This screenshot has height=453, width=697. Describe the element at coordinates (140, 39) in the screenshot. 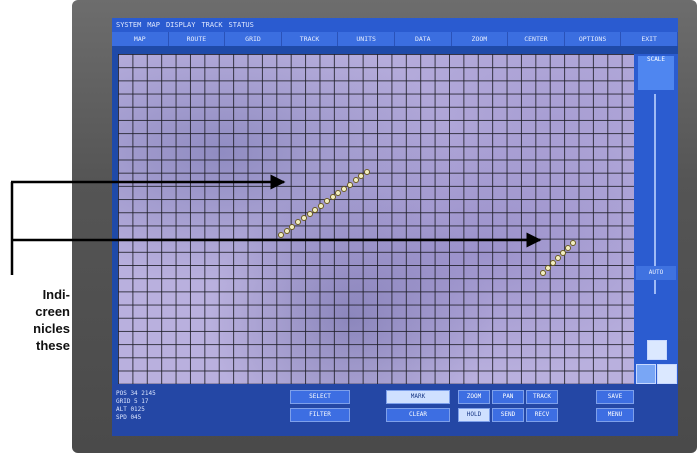

I see `menu-item-map: MAP` at that location.